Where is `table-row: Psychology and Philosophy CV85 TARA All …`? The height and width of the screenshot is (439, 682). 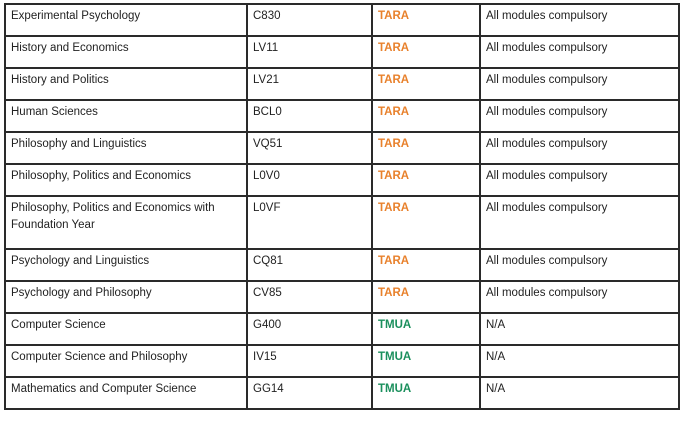 table-row: Psychology and Philosophy CV85 TARA All … is located at coordinates (342, 297).